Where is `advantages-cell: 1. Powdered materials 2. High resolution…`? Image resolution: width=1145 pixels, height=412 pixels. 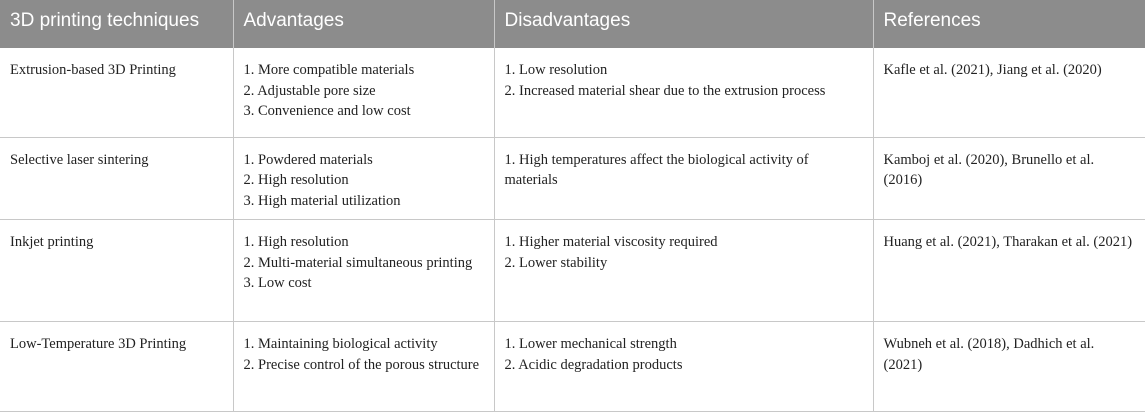
advantages-cell: 1. Powdered materials 2. High resolution… is located at coordinates (363, 178).